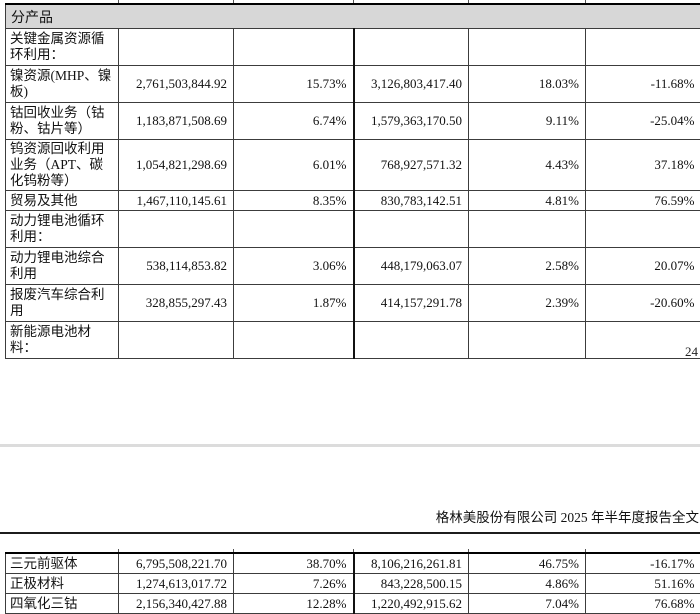 Image resolution: width=700 pixels, height=614 pixels. Describe the element at coordinates (62, 266) in the screenshot. I see `row-label: 动力锂电池综合 利用` at that location.